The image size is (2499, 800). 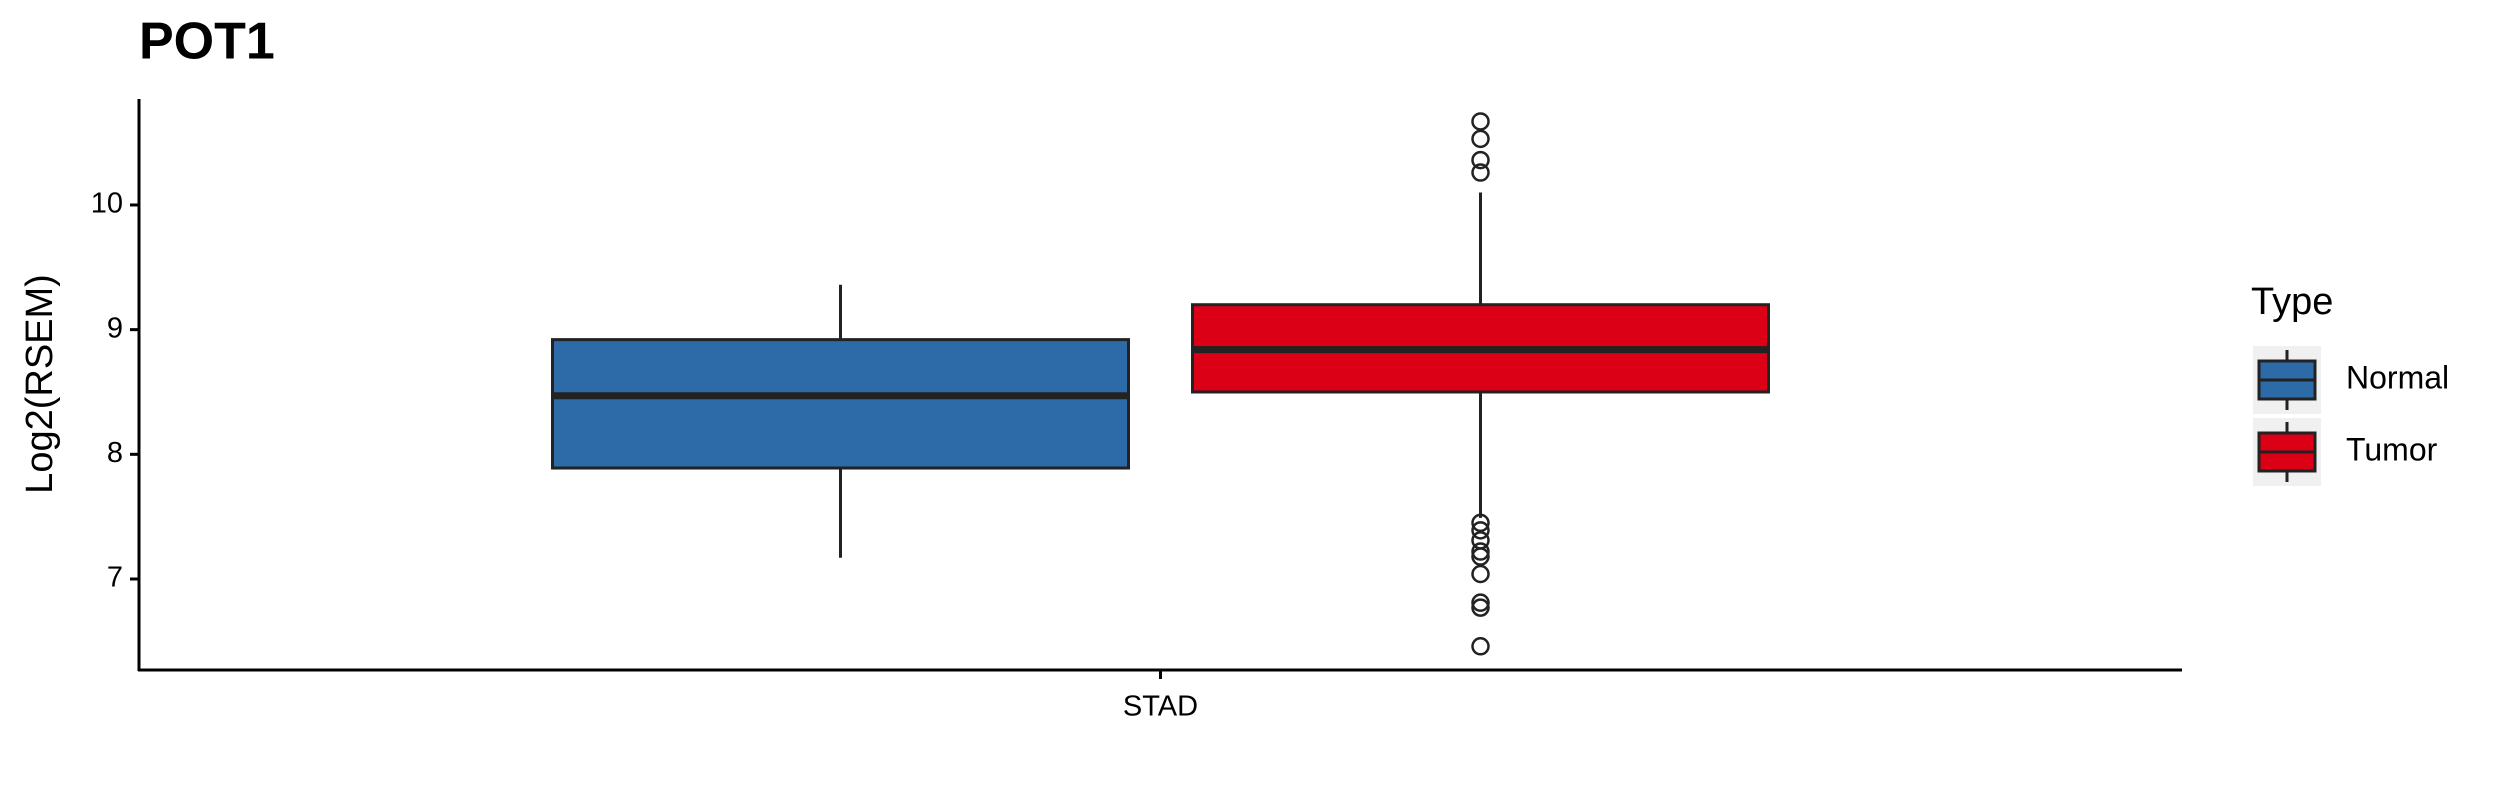 I want to click on x-tick-label: STAD, so click(x=1160, y=707).